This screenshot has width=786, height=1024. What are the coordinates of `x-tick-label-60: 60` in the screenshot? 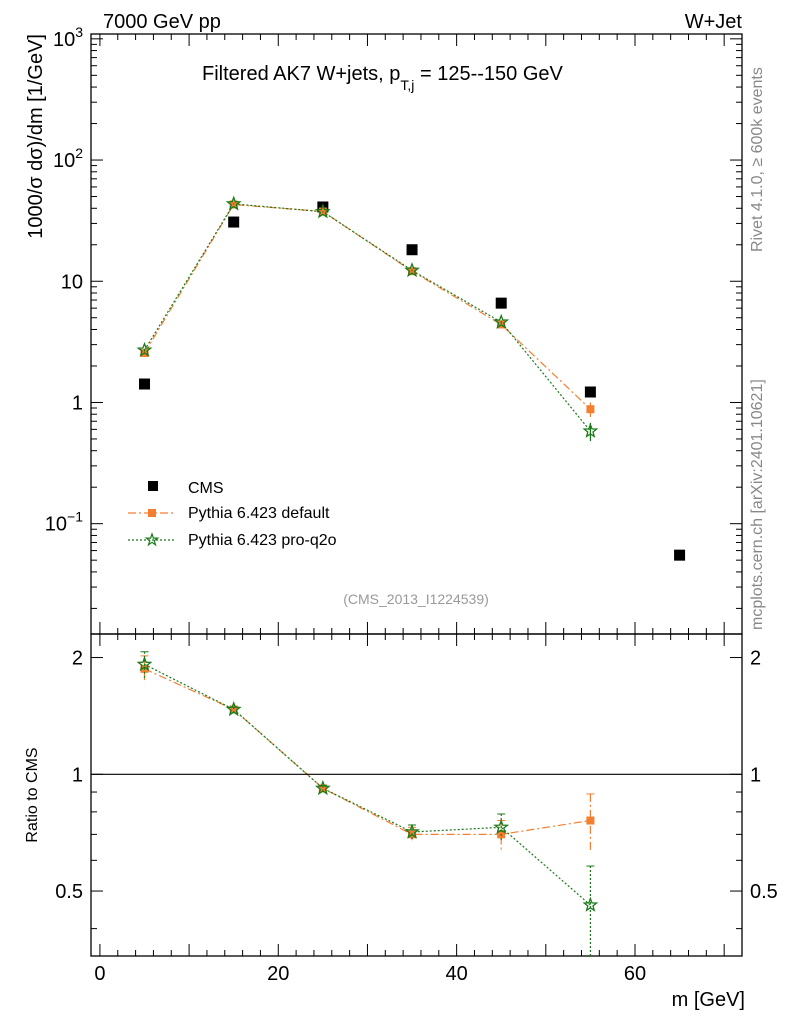 It's located at (635, 974).